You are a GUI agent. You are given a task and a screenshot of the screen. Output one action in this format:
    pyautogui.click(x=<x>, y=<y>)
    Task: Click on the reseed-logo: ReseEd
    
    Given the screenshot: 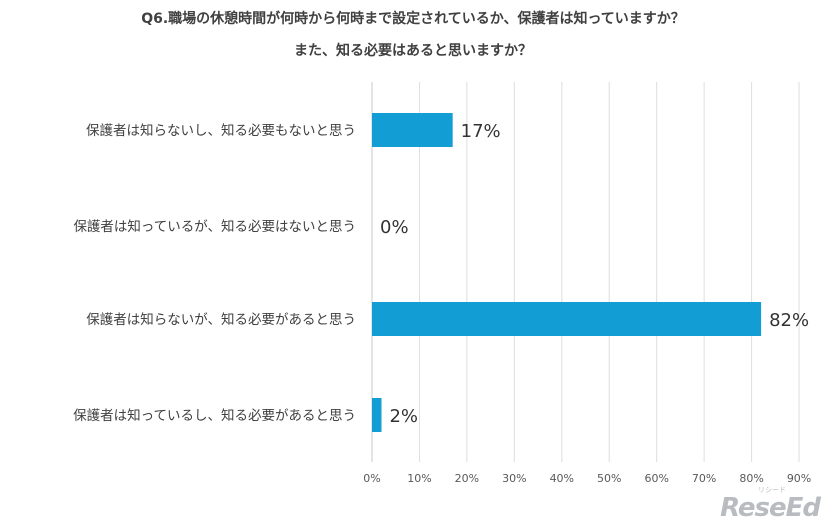 What is the action you would take?
    pyautogui.click(x=770, y=508)
    